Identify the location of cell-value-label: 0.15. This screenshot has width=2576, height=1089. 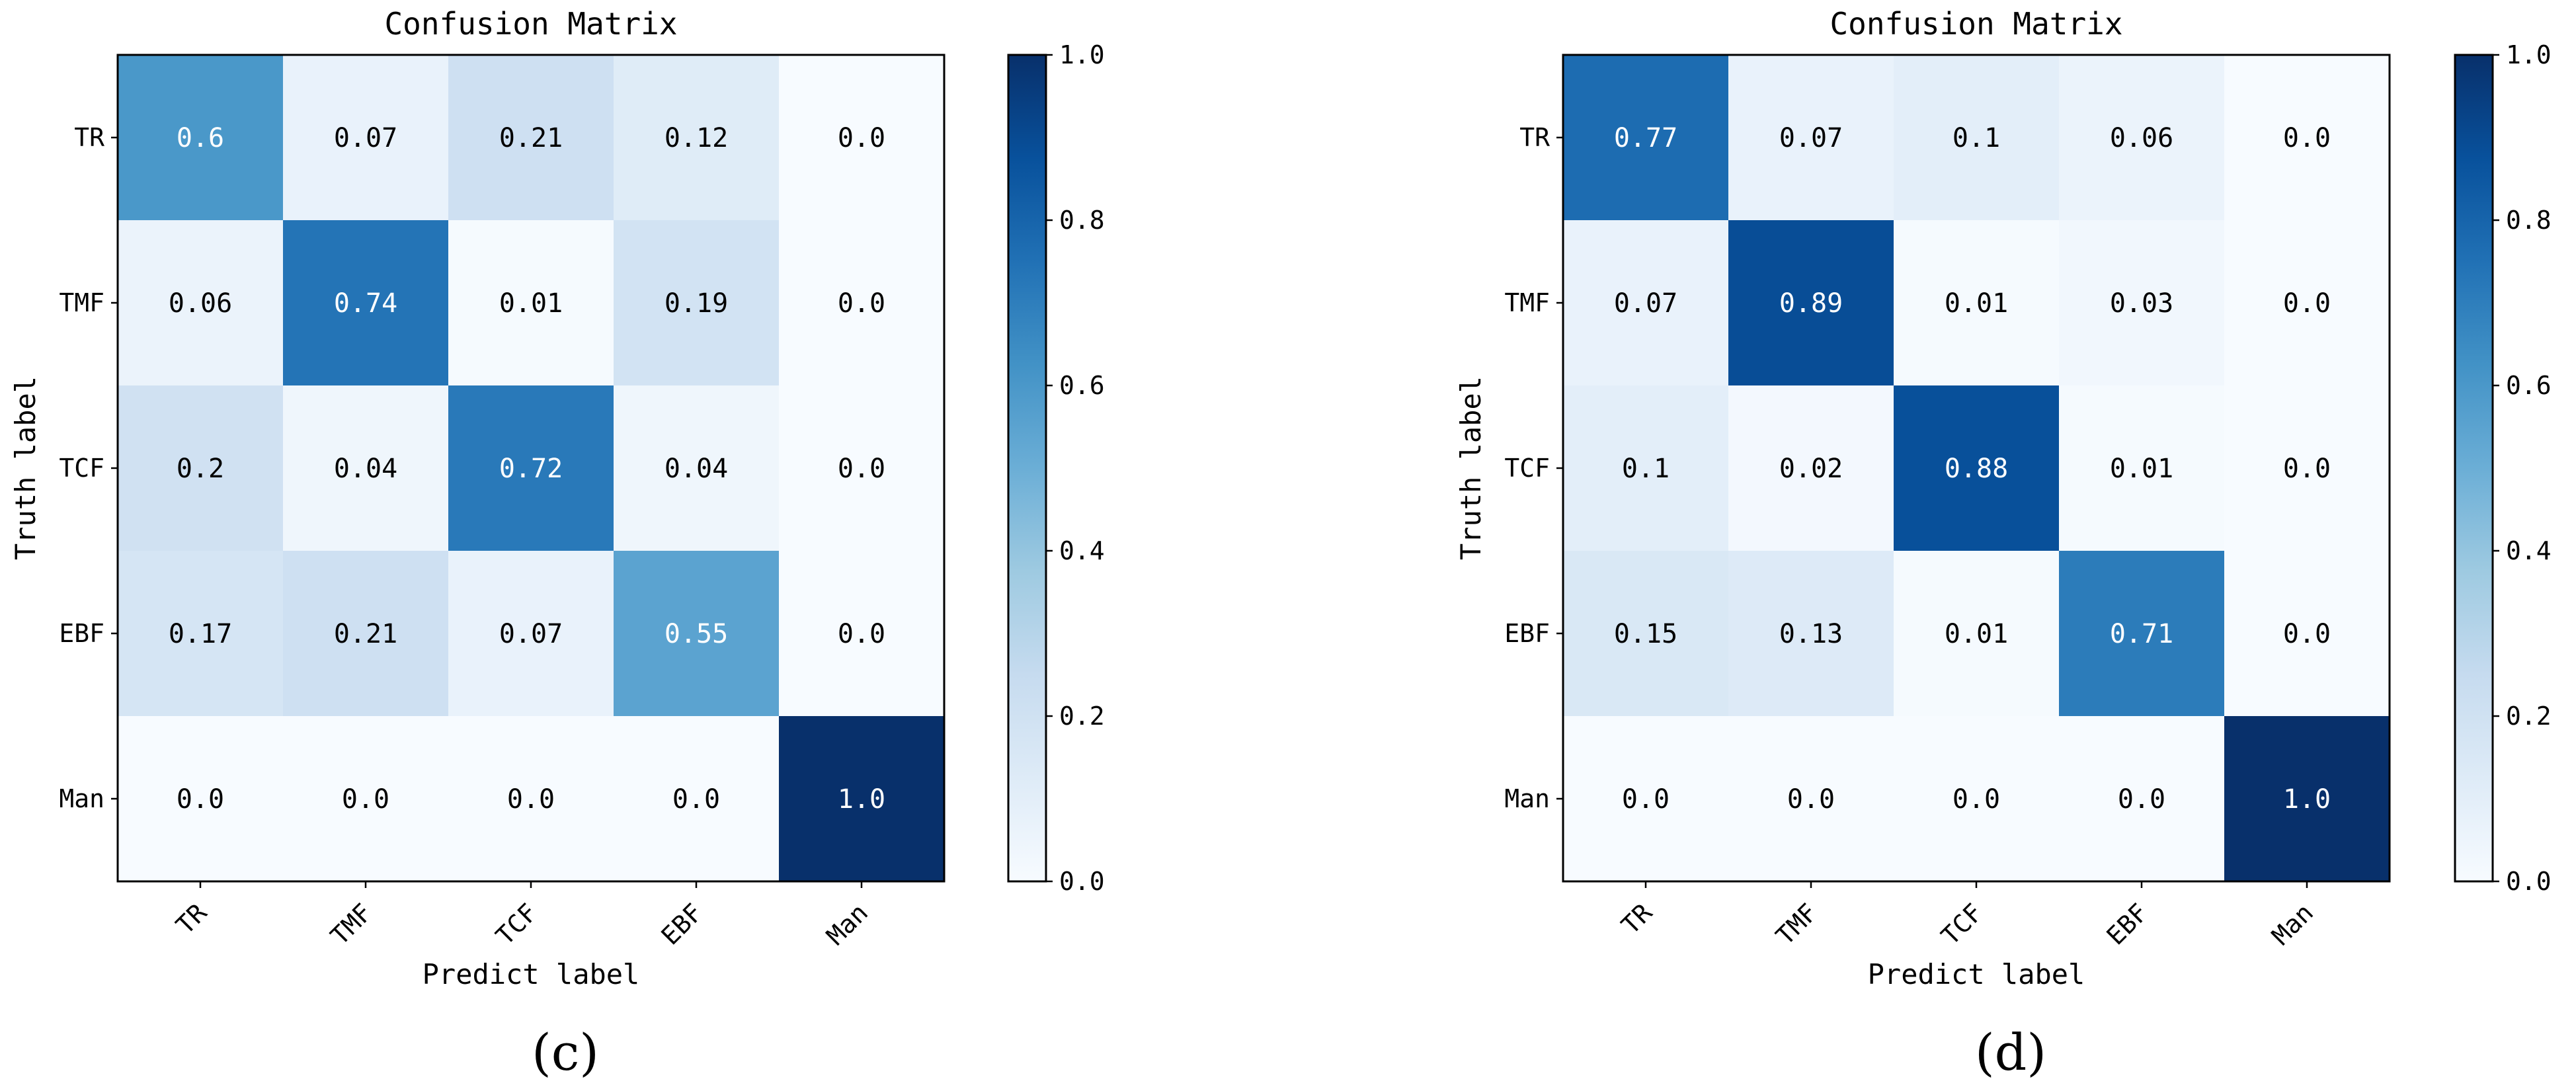
(1645, 634).